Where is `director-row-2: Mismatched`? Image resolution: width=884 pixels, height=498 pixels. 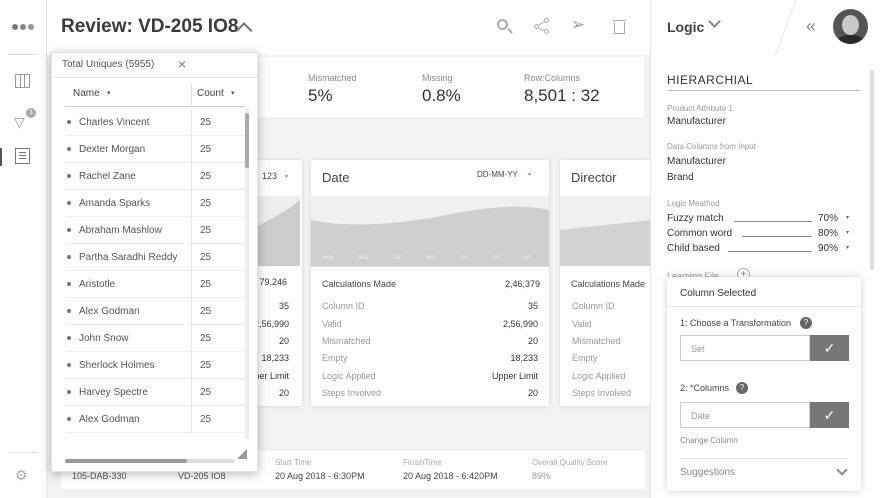 director-row-2: Mismatched is located at coordinates (596, 341).